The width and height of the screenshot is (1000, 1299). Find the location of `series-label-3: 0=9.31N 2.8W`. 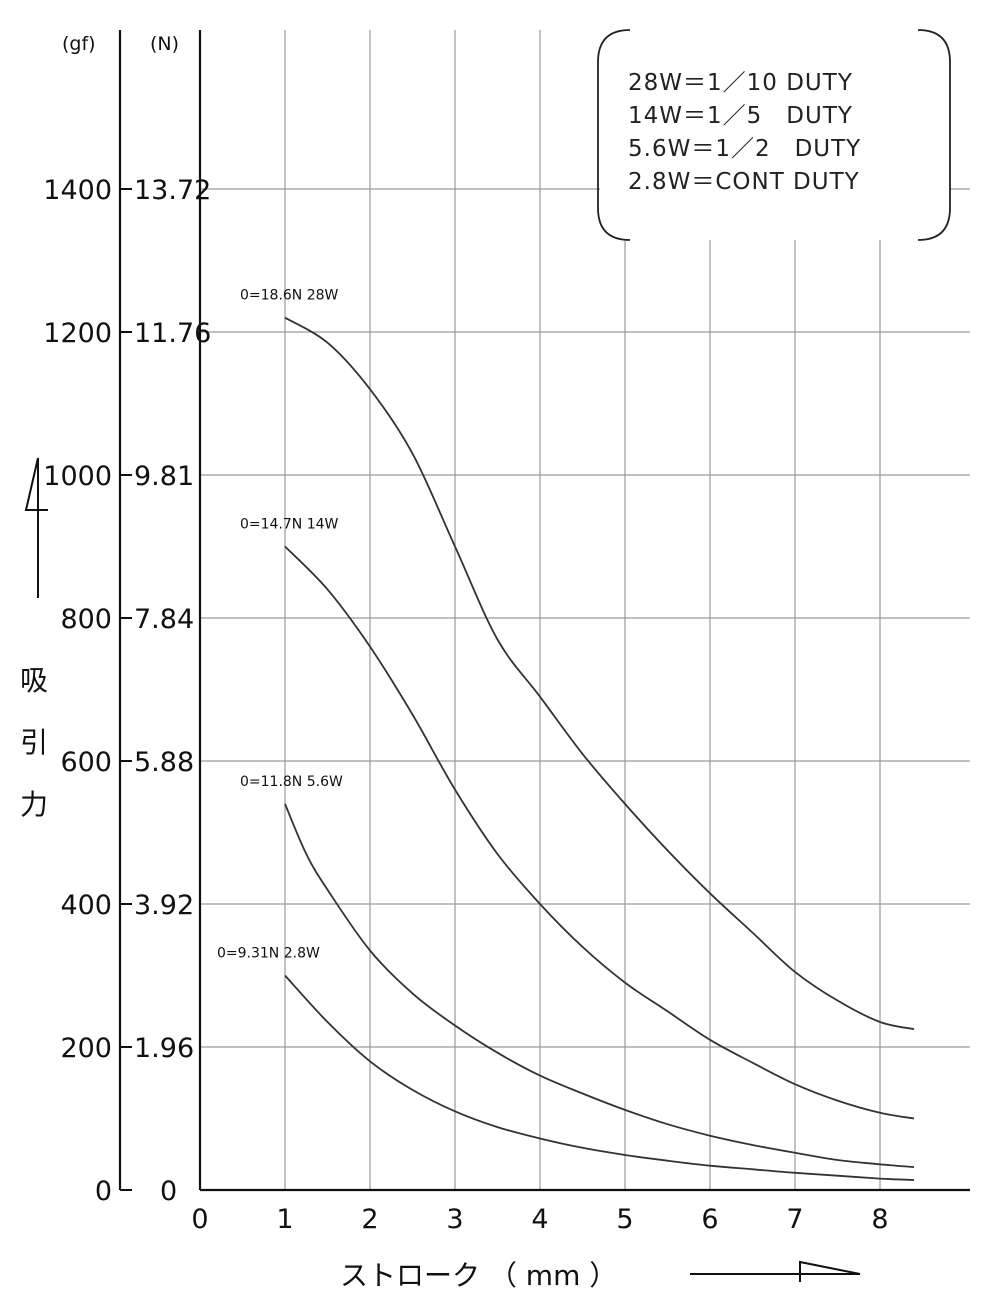

series-label-3: 0=9.31N 2.8W is located at coordinates (268, 954).